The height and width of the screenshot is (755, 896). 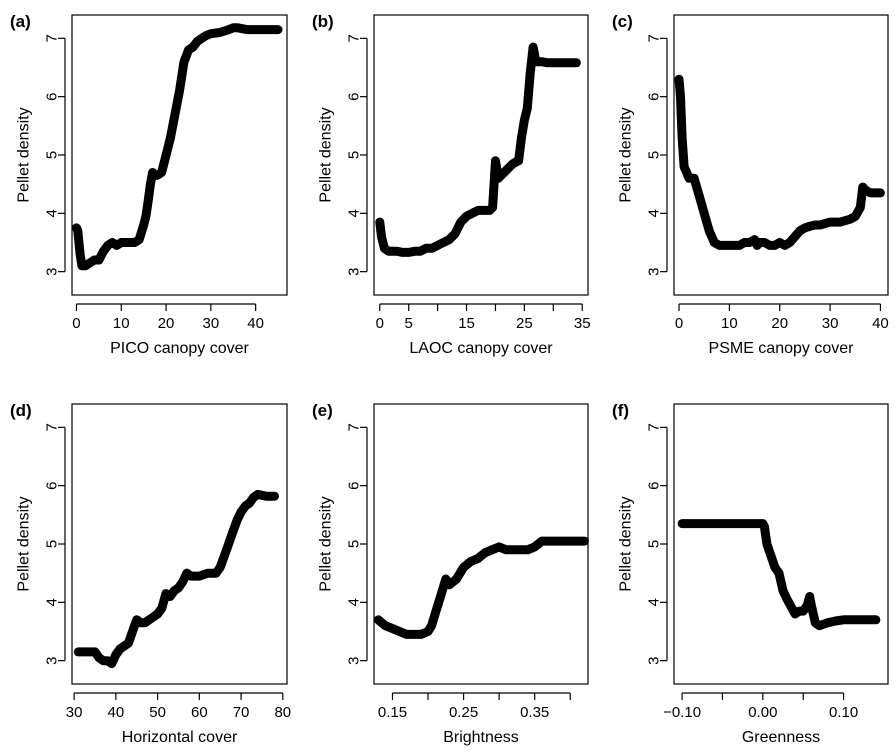 What do you see at coordinates (762, 712) in the screenshot?
I see `x-tick-label: 0.00` at bounding box center [762, 712].